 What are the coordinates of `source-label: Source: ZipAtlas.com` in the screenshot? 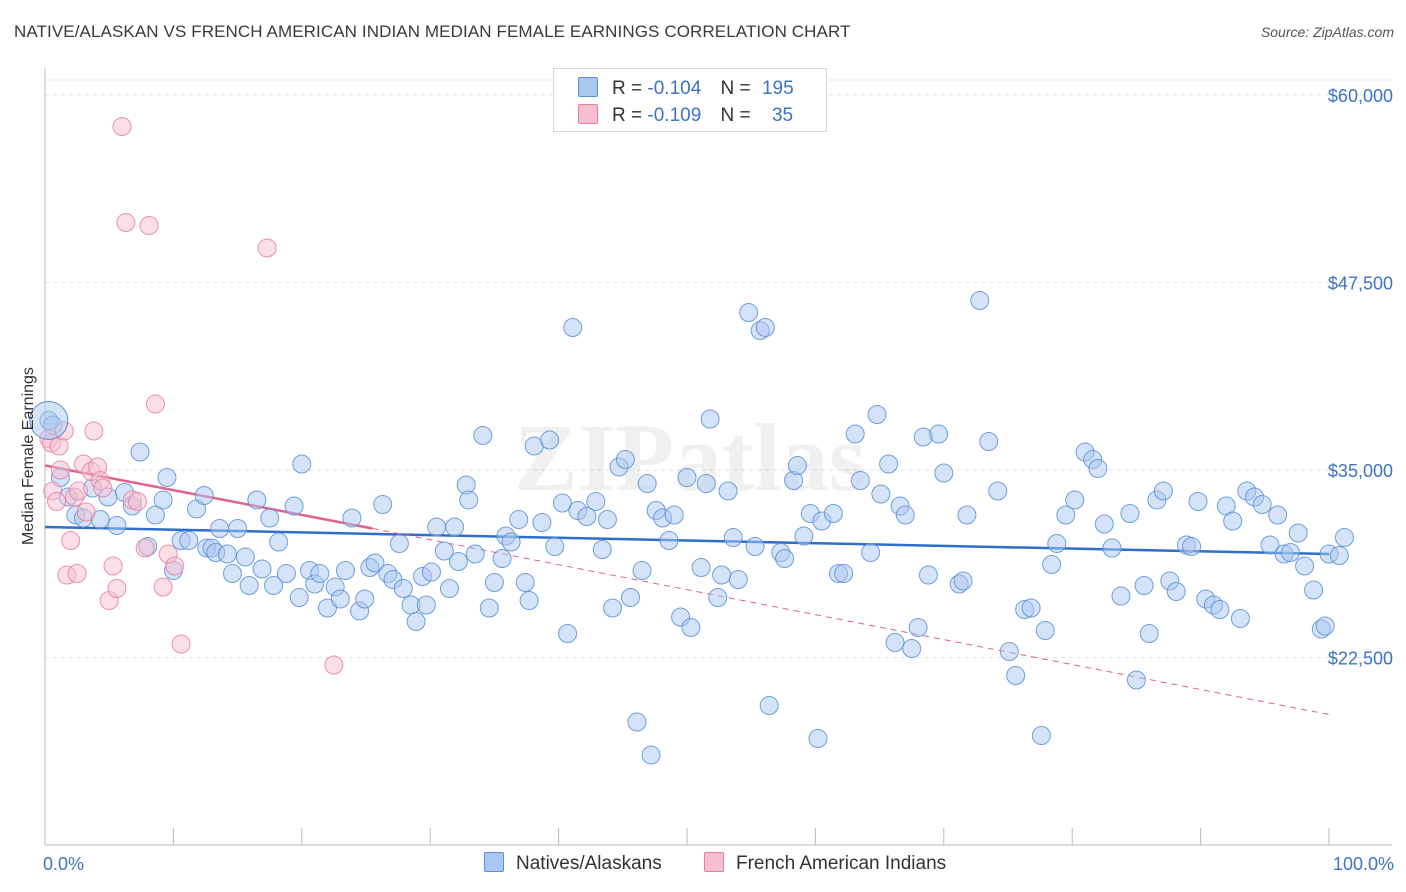 It's located at (1327, 32).